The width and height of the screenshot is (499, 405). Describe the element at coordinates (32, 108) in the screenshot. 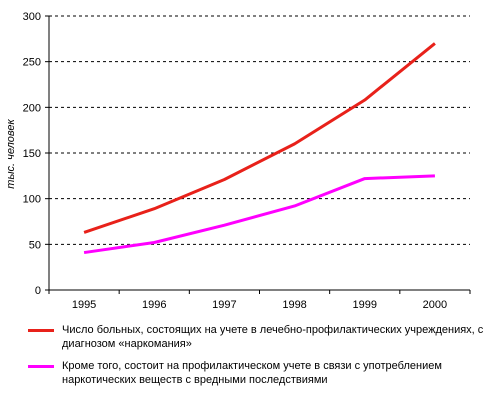

I see `y-tick-label: 200` at that location.